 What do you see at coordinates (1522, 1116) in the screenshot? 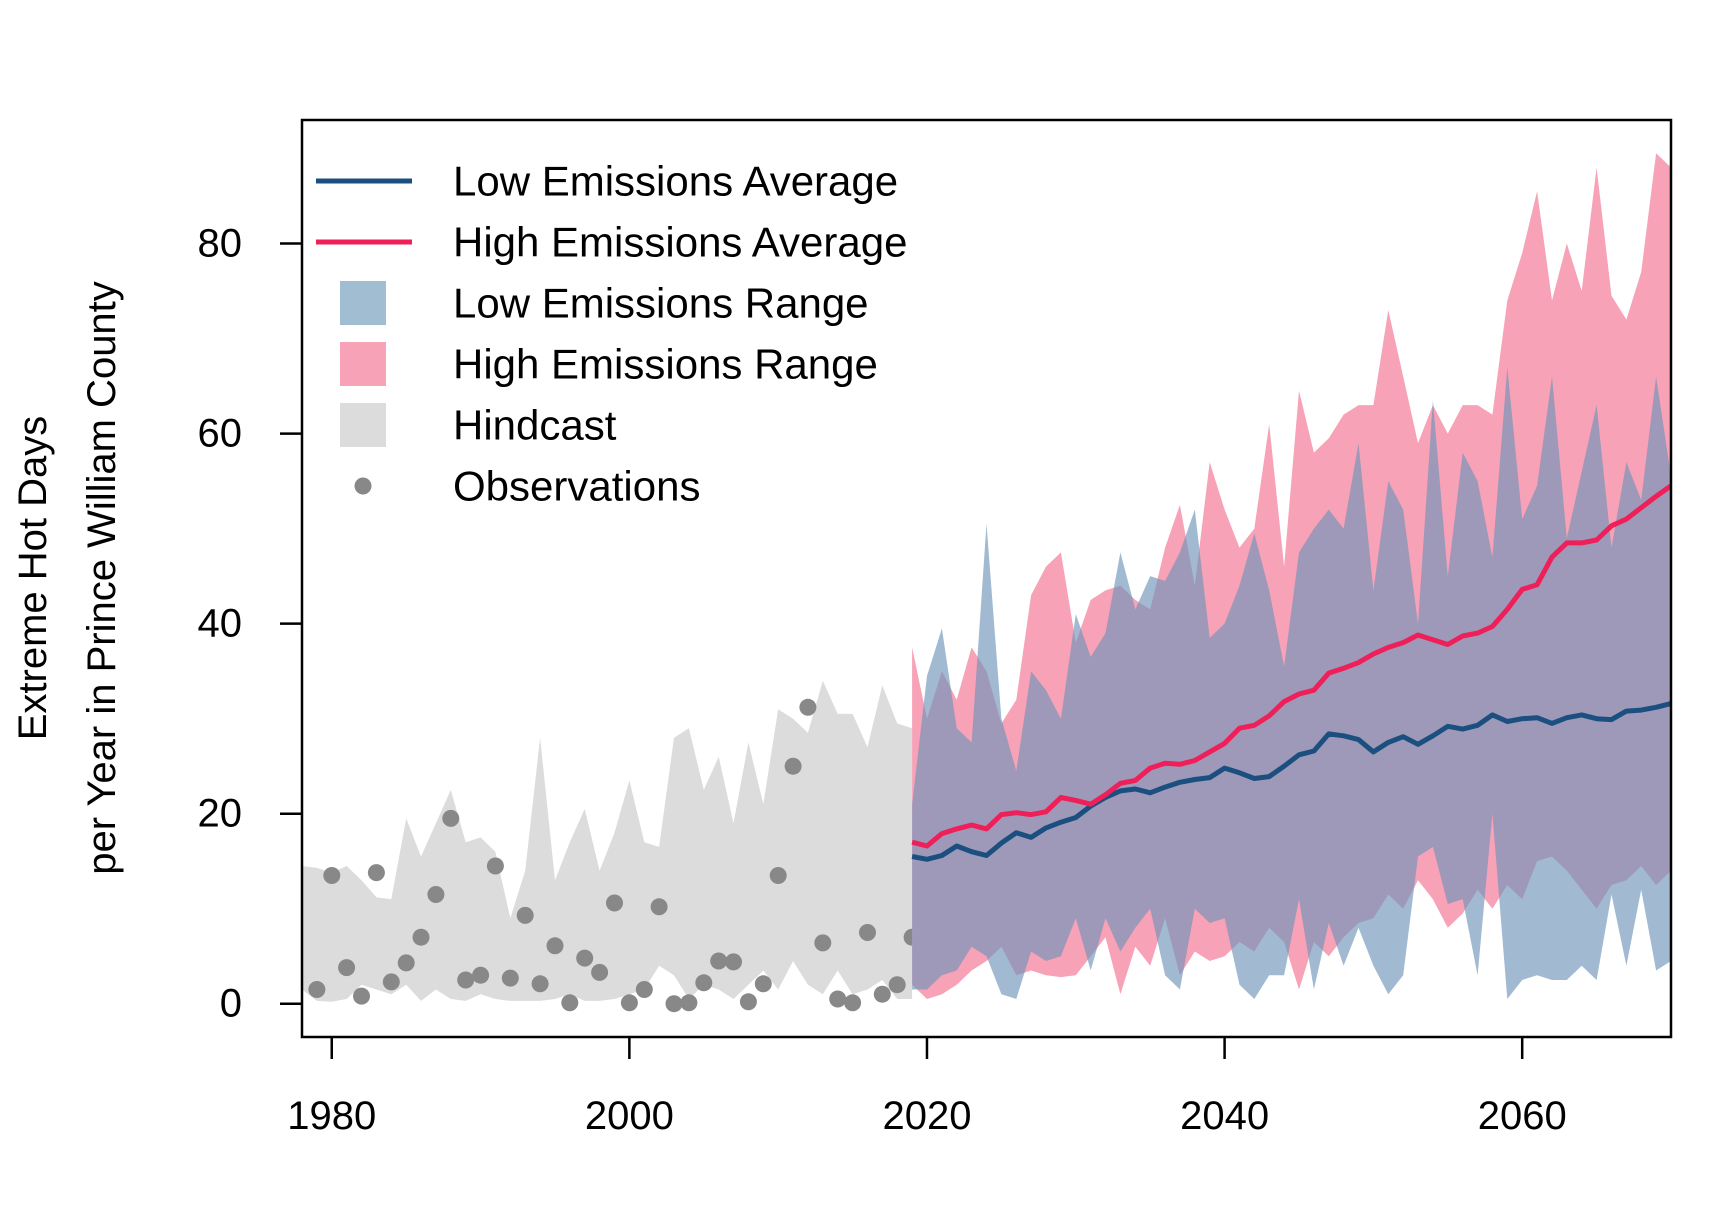
I see `x-tick-label: 2060` at bounding box center [1522, 1116].